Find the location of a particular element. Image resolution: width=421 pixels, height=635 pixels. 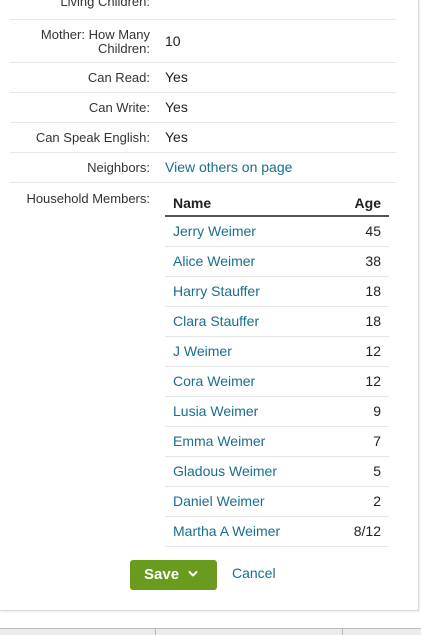

member-age: 38 is located at coordinates (373, 261).